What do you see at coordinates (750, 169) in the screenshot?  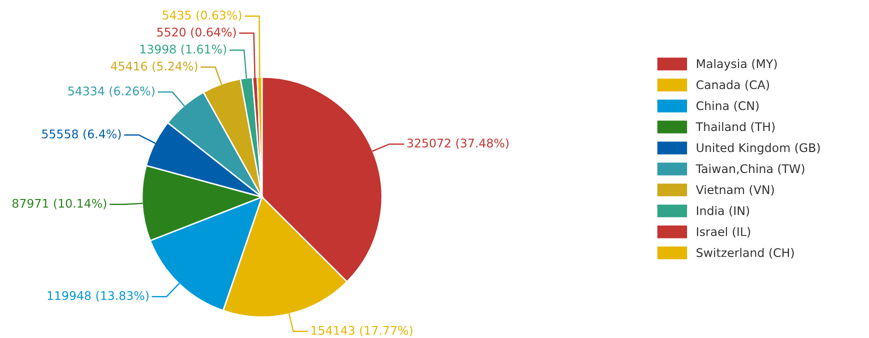 I see `legend-label: Taiwan,China (TW)` at bounding box center [750, 169].